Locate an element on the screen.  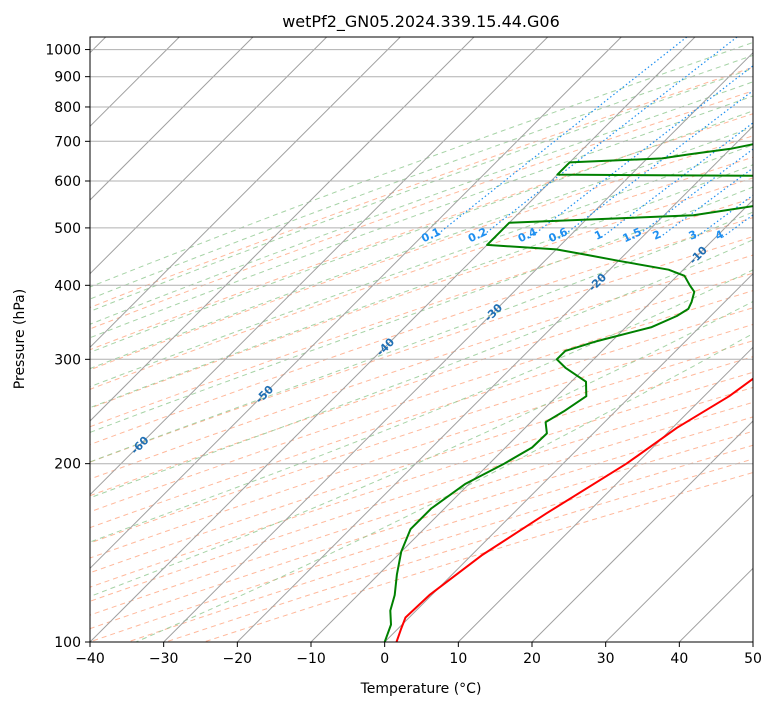
y-tick-label: 800 is located at coordinates (67, 108).